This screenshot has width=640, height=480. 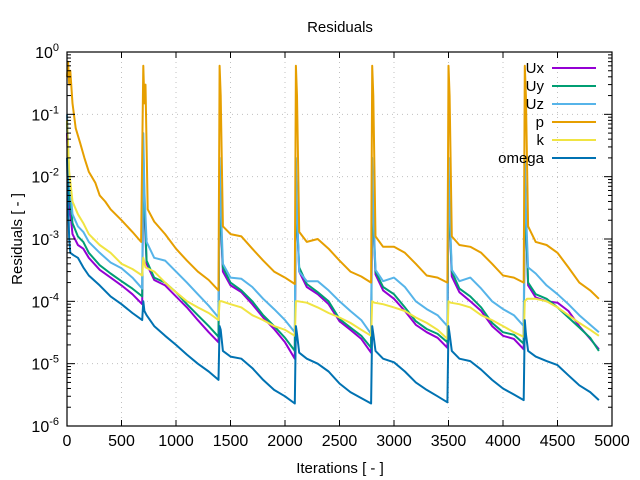 I want to click on y-tick-label: 10⁻², so click(x=45, y=177).